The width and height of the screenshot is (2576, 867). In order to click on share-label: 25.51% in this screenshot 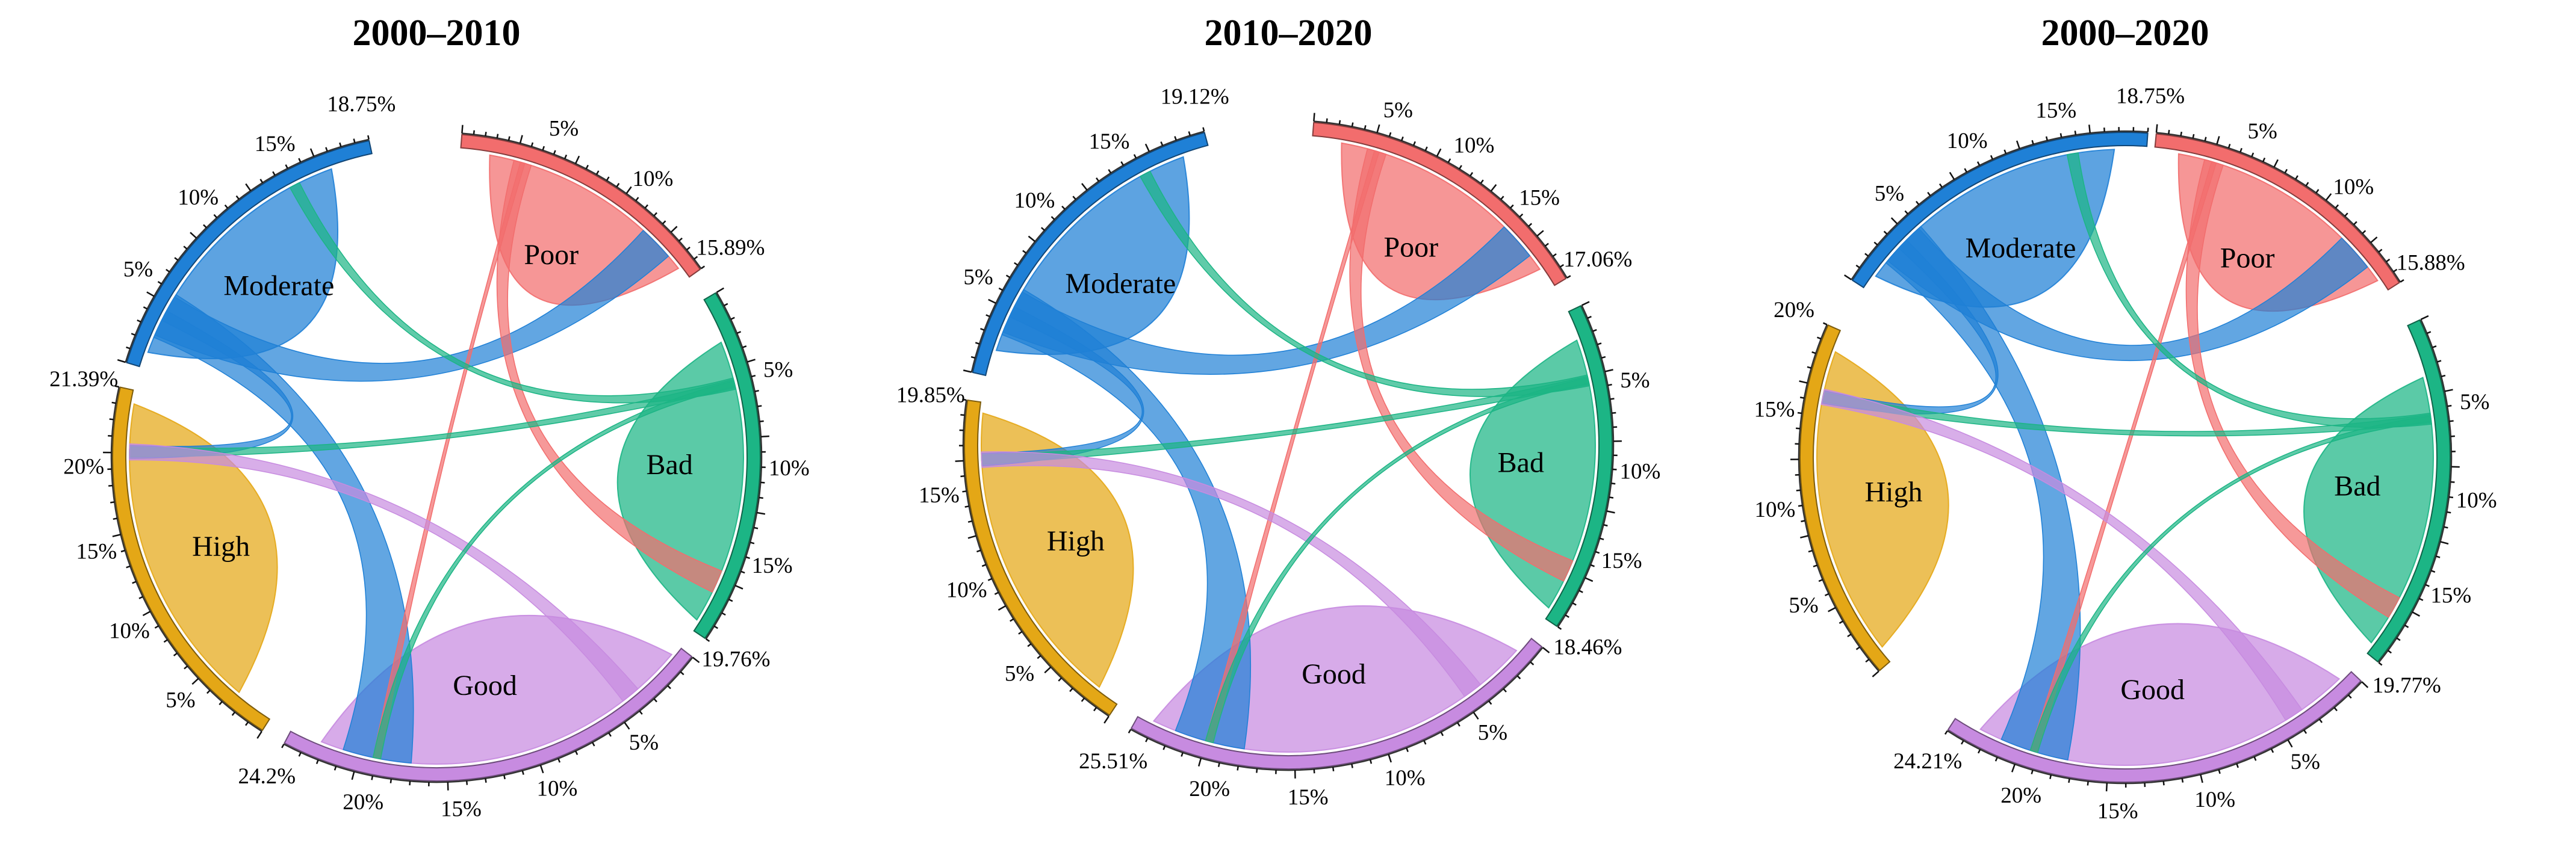, I will do `click(1113, 761)`.